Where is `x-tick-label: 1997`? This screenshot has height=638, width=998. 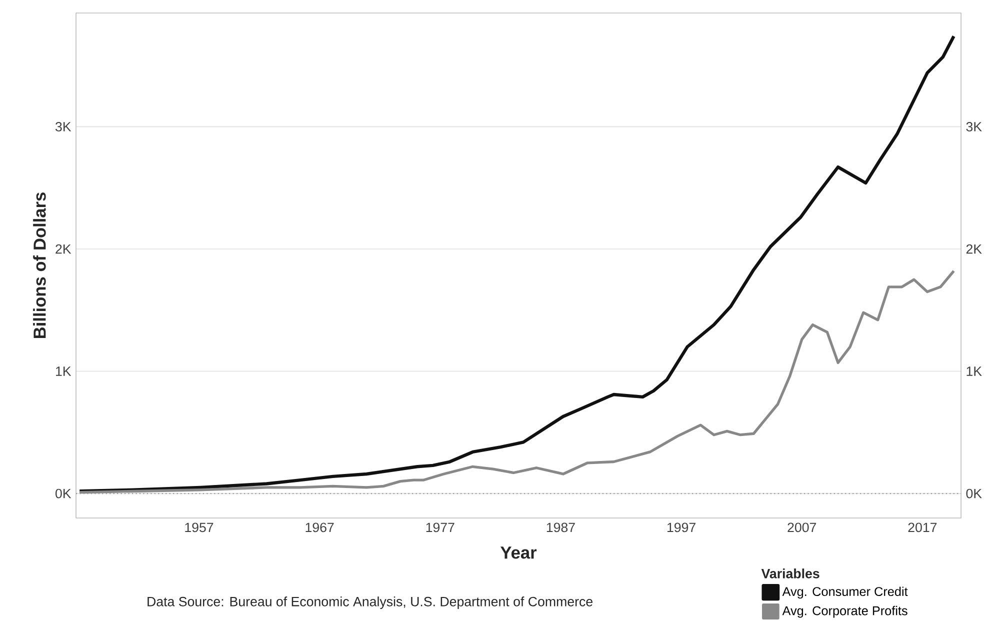 x-tick-label: 1997 is located at coordinates (681, 527).